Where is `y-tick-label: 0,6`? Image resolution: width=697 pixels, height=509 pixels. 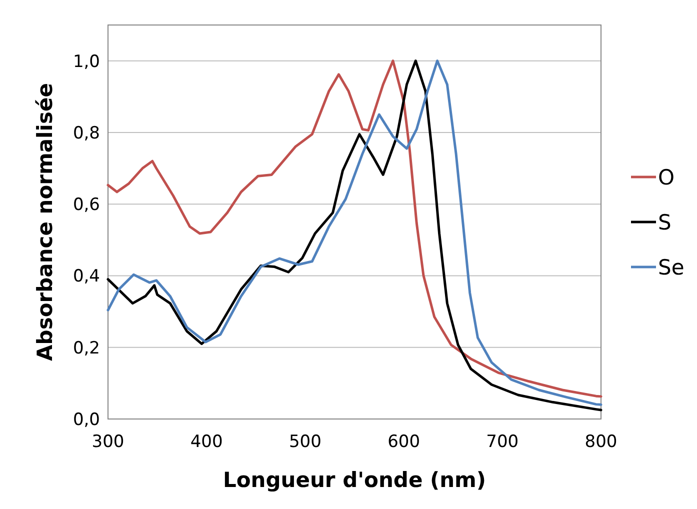 y-tick-label: 0,6 is located at coordinates (86, 205).